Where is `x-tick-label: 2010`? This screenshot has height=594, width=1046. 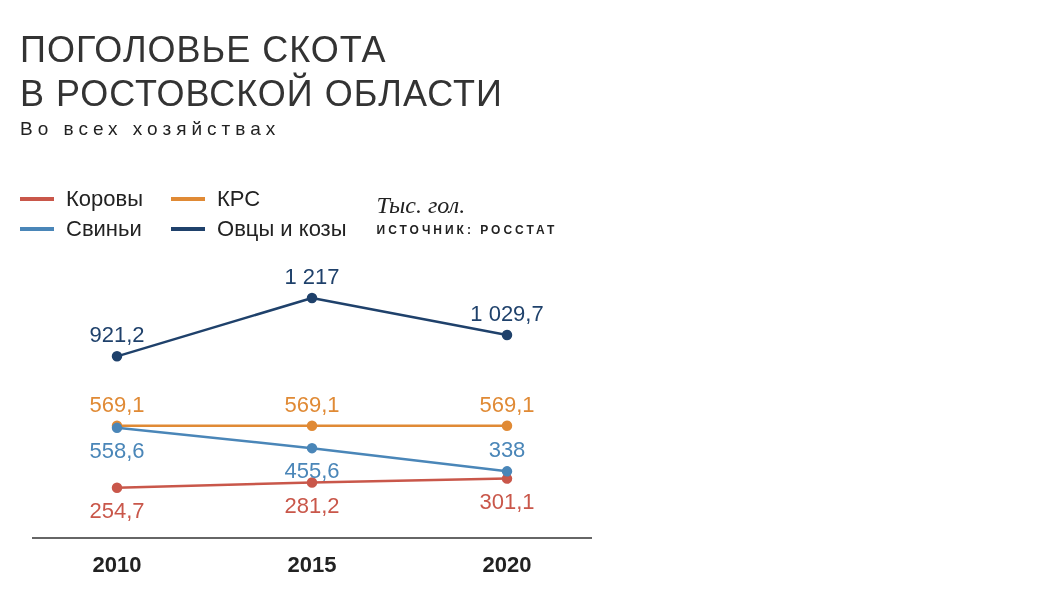 x-tick-label: 2010 is located at coordinates (117, 564).